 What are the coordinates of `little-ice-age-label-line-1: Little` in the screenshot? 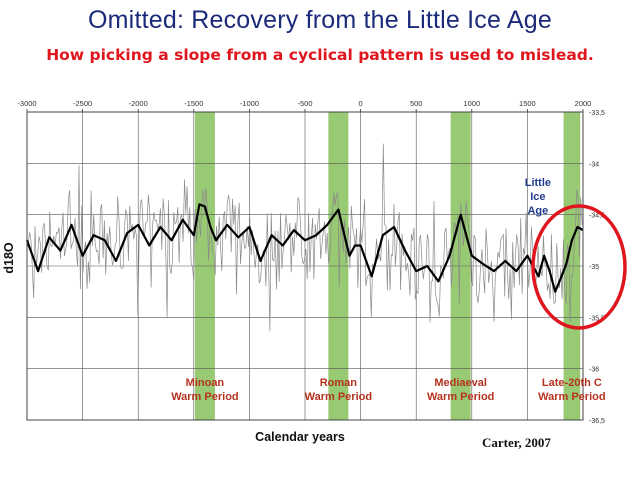 It's located at (538, 183).